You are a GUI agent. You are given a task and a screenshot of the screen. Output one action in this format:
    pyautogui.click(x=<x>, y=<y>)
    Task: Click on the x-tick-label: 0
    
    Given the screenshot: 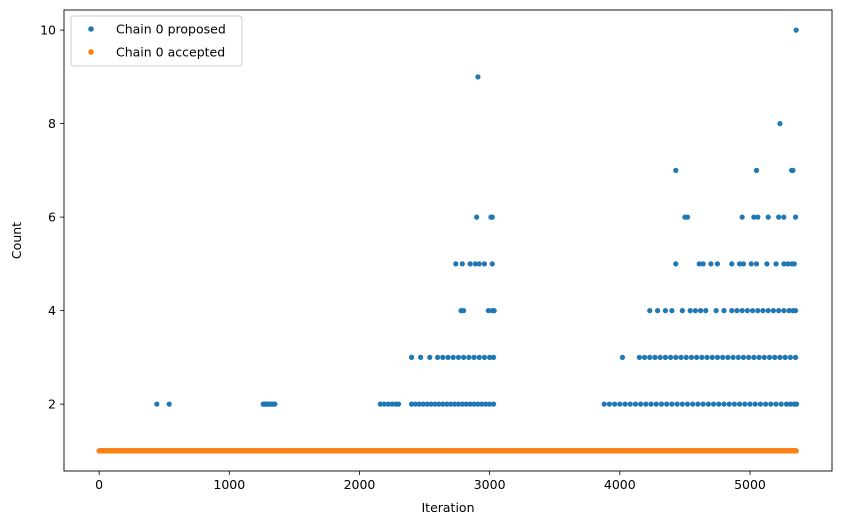 What is the action you would take?
    pyautogui.click(x=99, y=484)
    